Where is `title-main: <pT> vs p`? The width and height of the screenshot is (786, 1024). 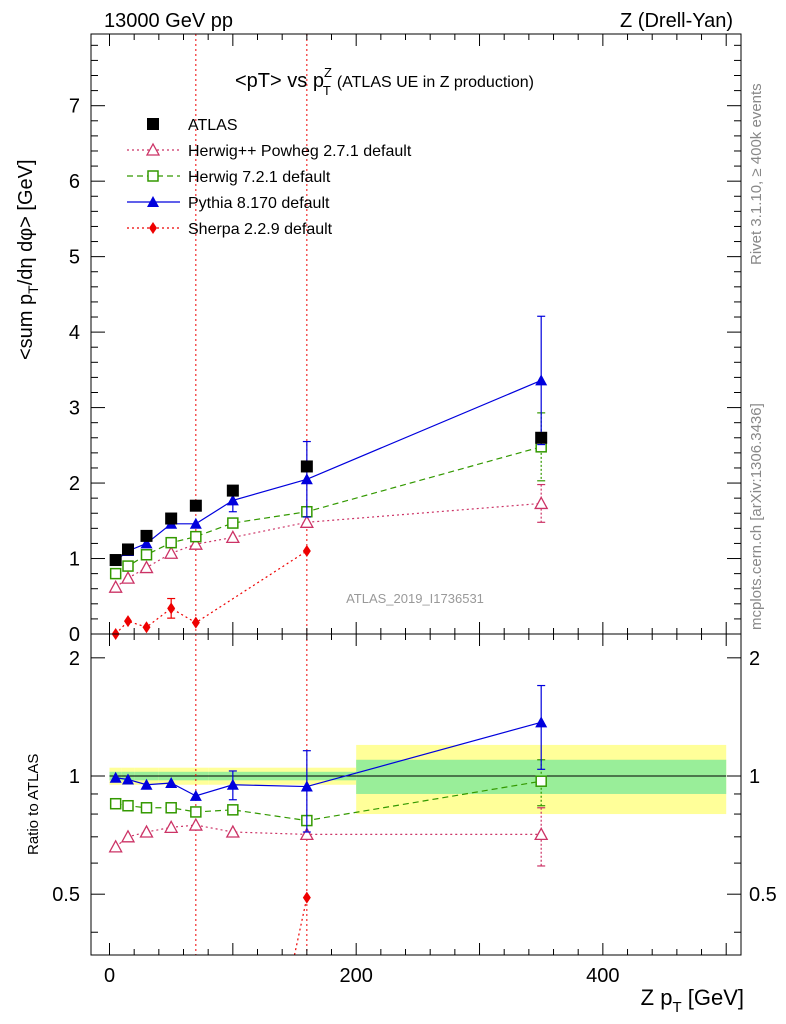
title-main: <pT> vs p is located at coordinates (279, 81).